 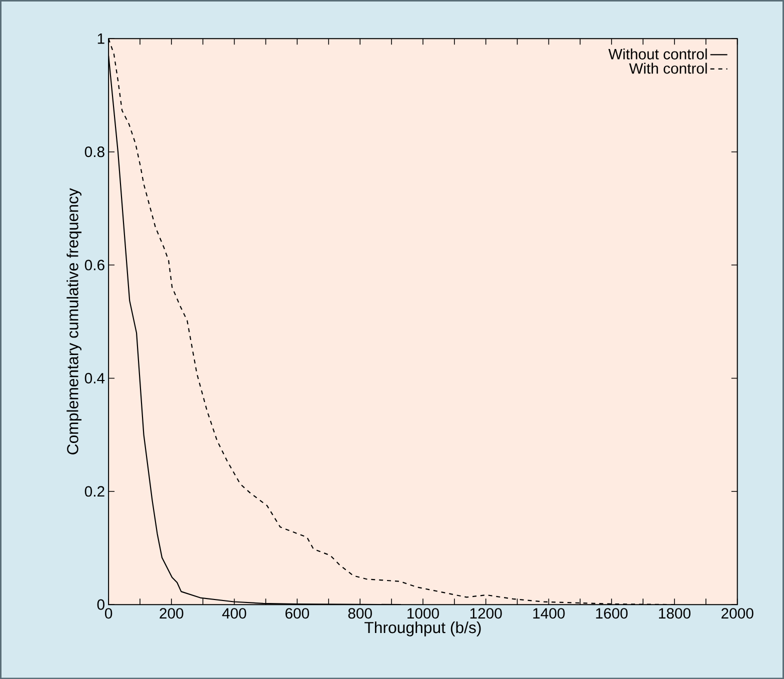 What do you see at coordinates (94, 265) in the screenshot?
I see `y-tick-label: 0.6` at bounding box center [94, 265].